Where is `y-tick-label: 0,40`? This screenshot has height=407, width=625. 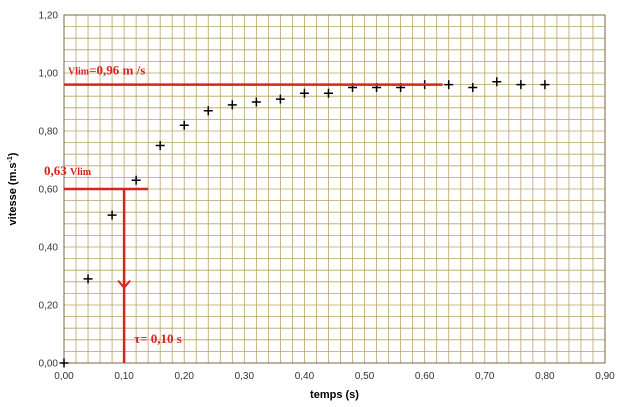 y-tick-label: 0,40 is located at coordinates (49, 248).